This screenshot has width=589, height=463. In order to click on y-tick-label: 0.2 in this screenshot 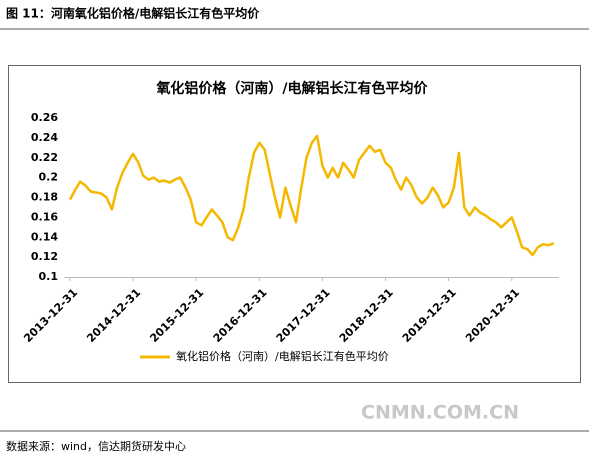, I will do `click(49, 177)`.